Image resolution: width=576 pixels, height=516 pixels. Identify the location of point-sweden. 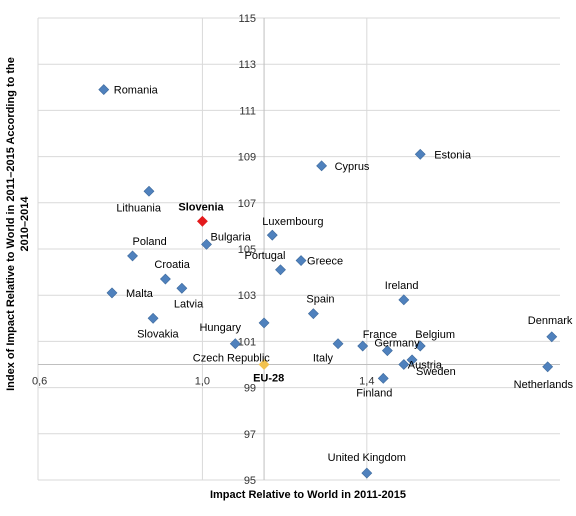
(412, 360).